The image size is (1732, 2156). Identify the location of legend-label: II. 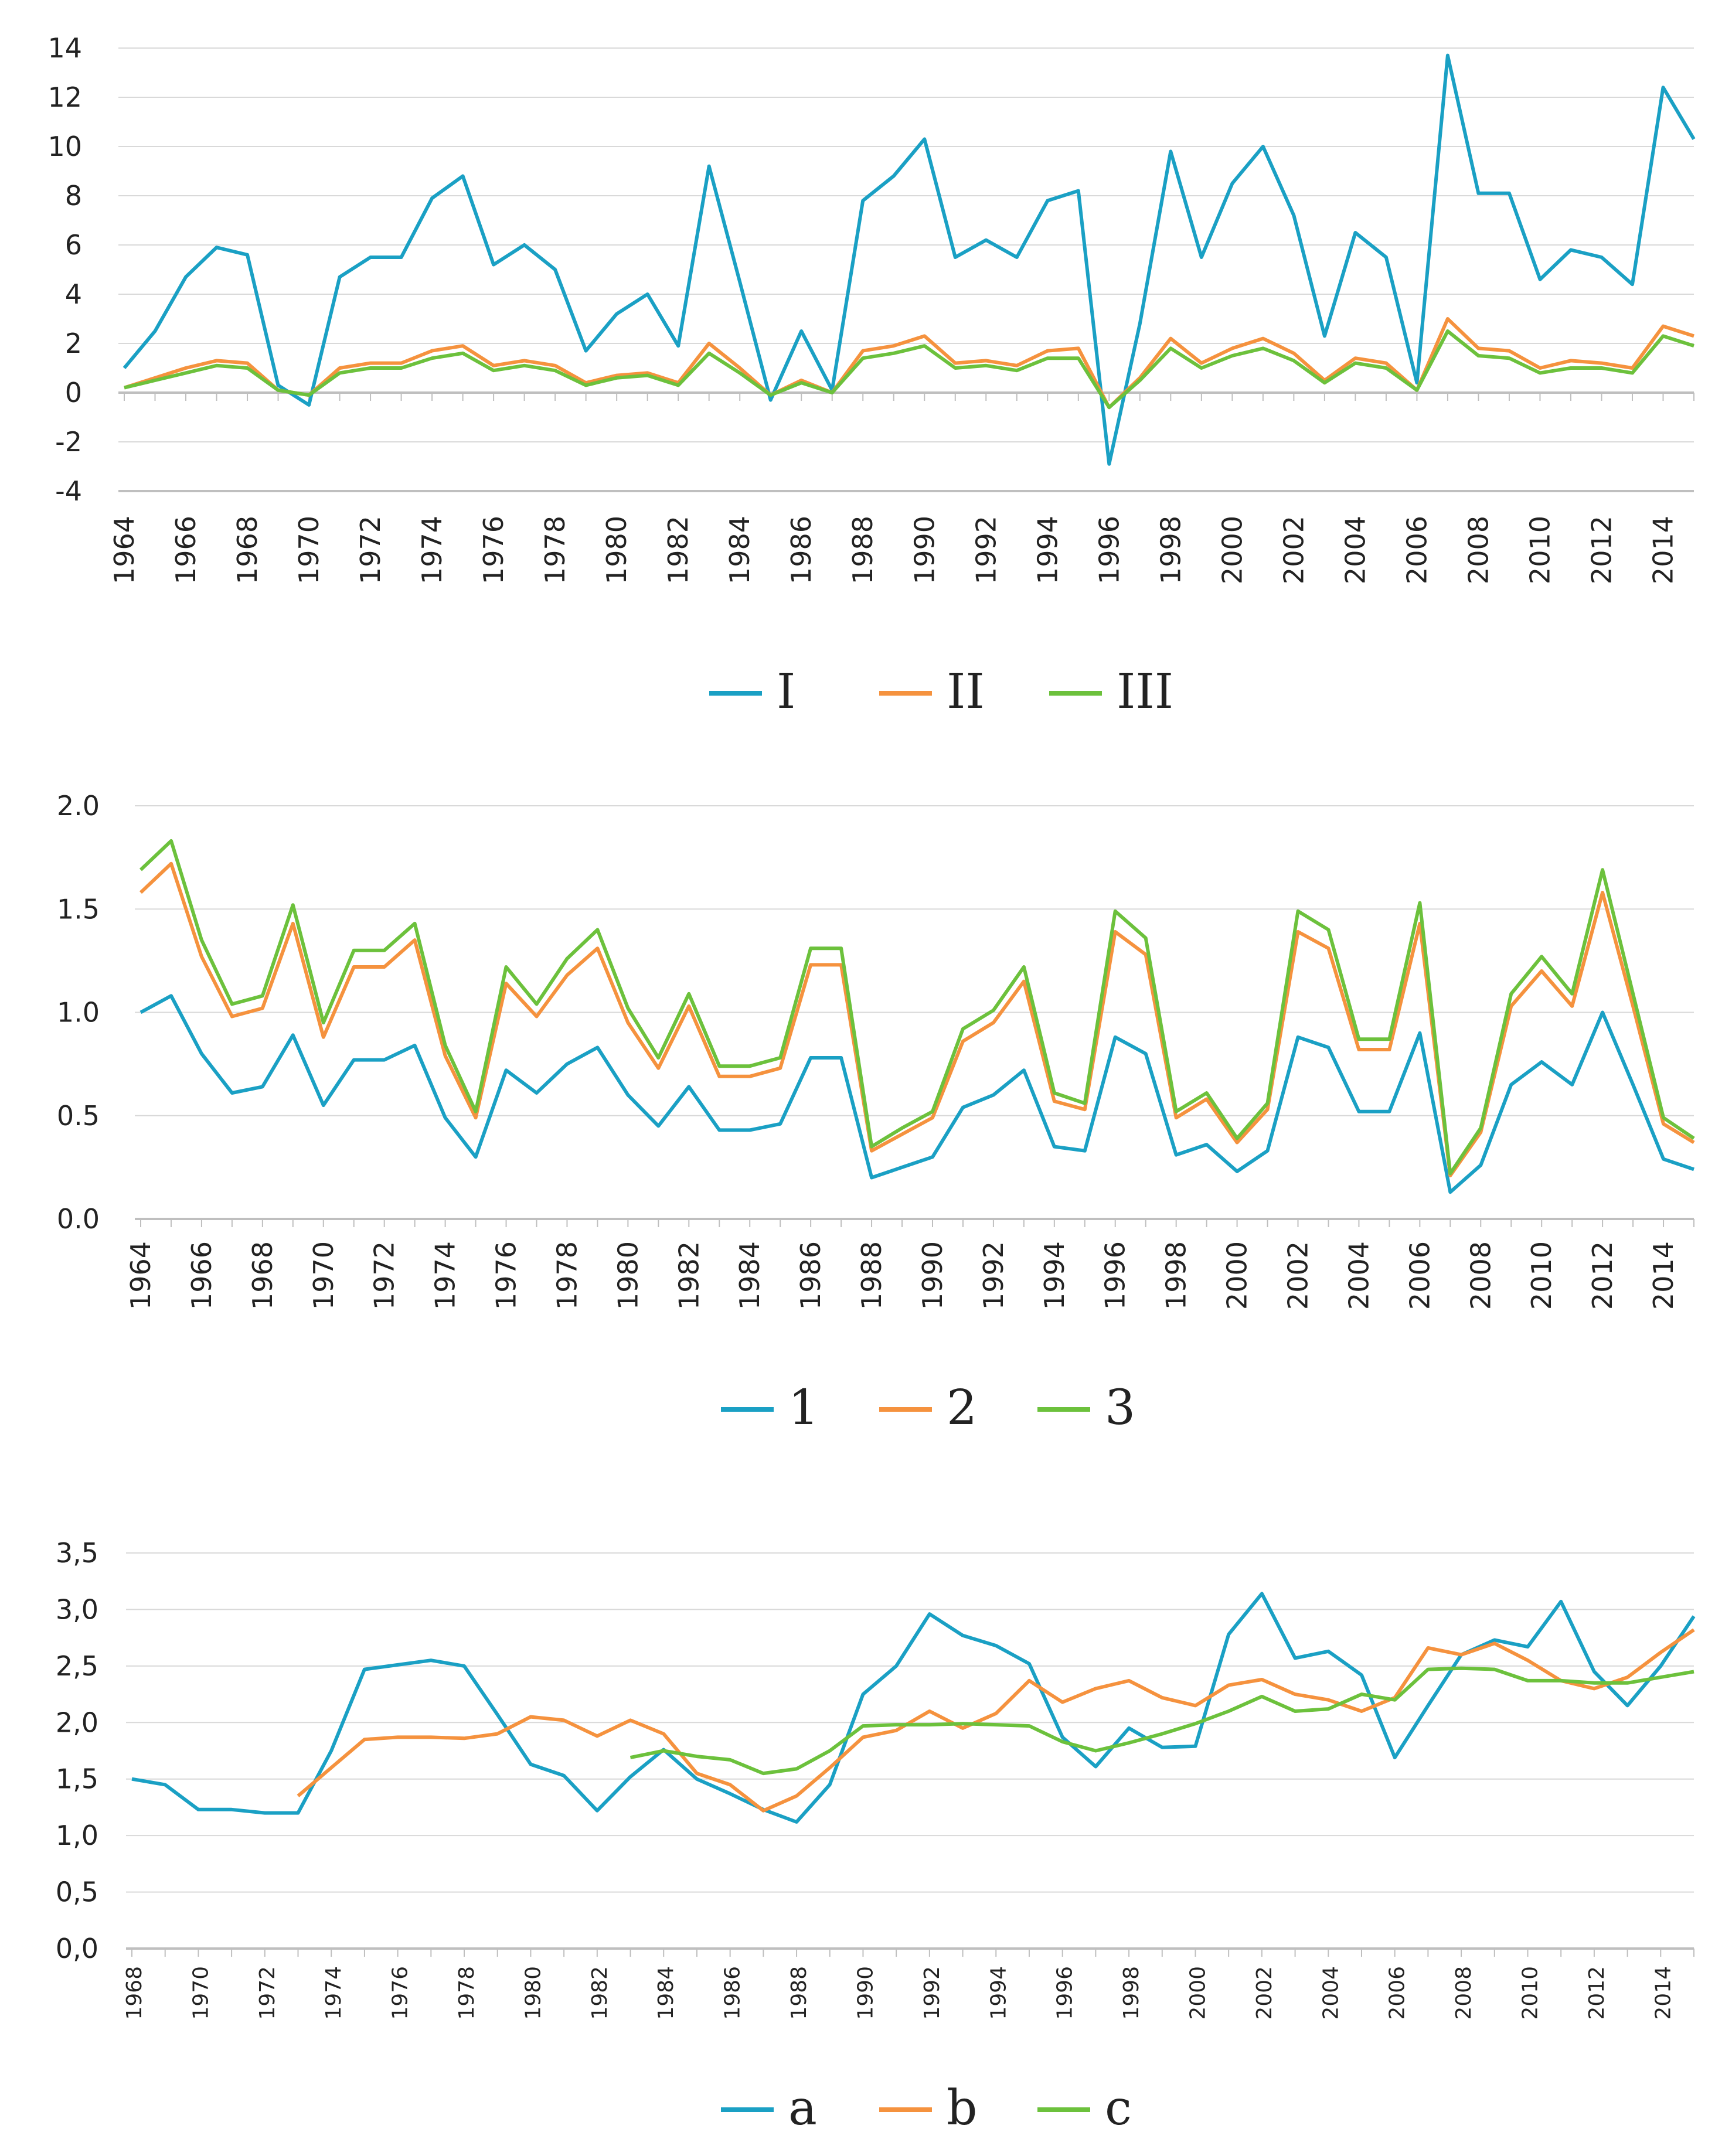
(966, 692).